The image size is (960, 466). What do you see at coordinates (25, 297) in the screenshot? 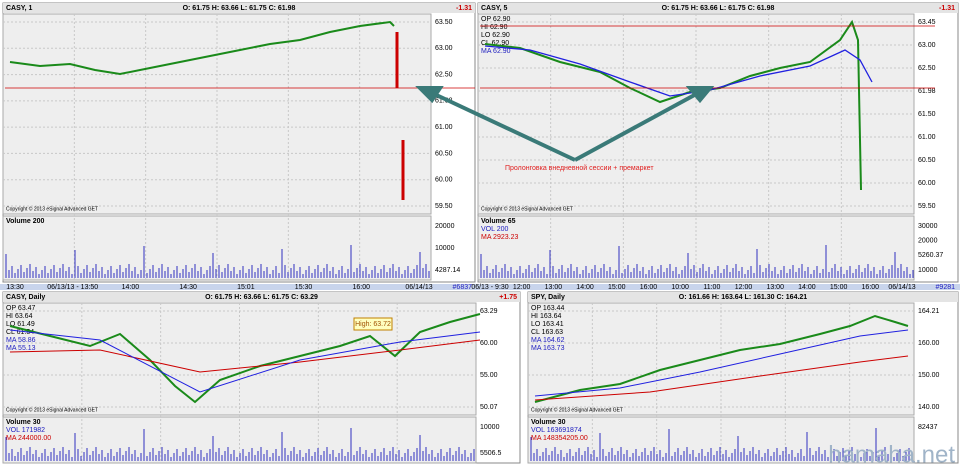
I see `symbol: CASY, Daily` at bounding box center [25, 297].